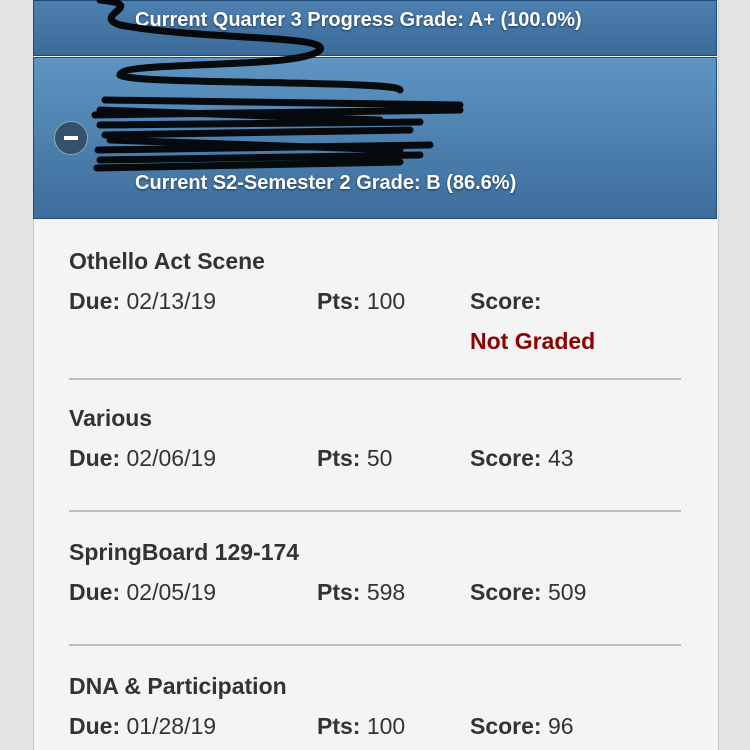  I want to click on pts-value: 598, so click(386, 592).